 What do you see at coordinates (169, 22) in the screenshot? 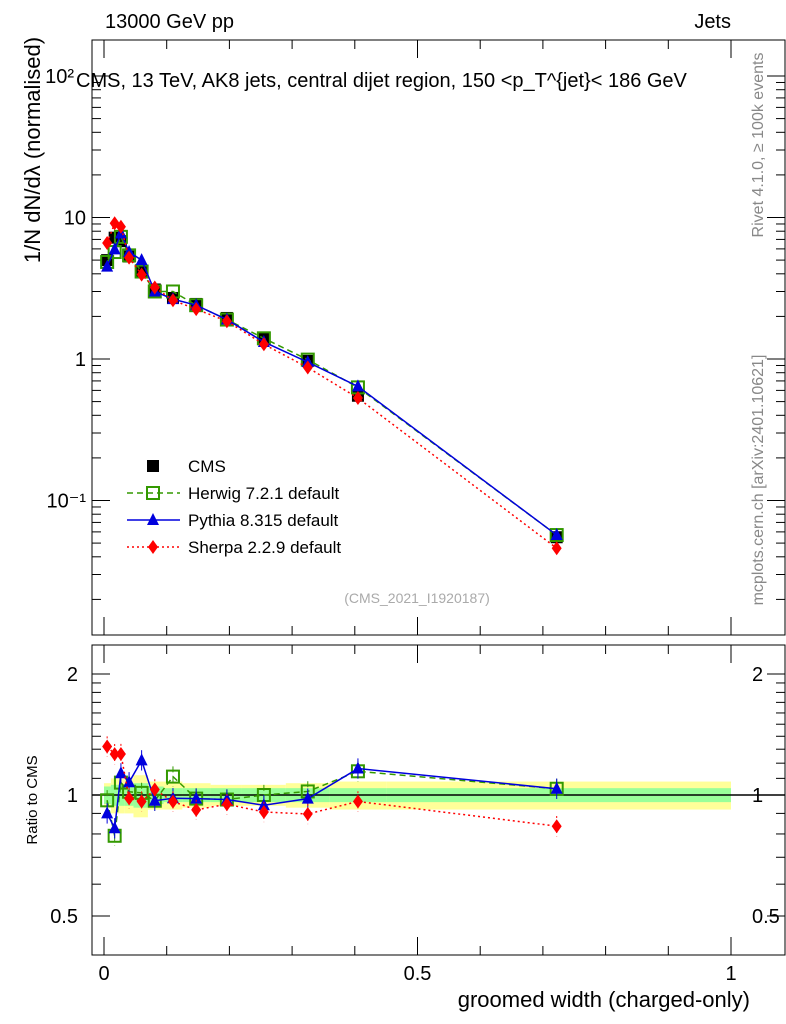
I see `header-left: 13000 GeV pp` at bounding box center [169, 22].